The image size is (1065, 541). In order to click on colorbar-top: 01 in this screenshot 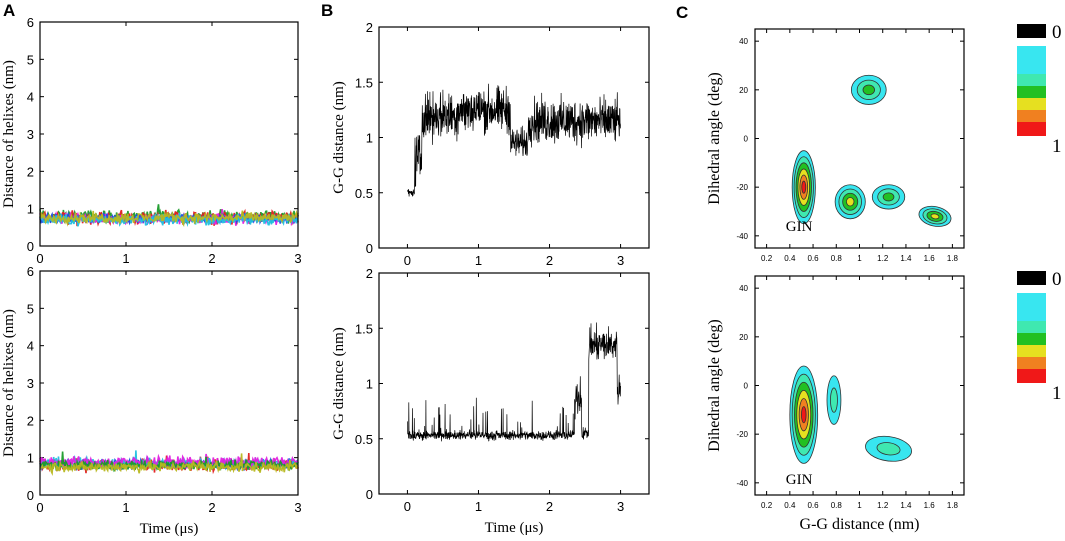, I will do `click(1039, 89)`.